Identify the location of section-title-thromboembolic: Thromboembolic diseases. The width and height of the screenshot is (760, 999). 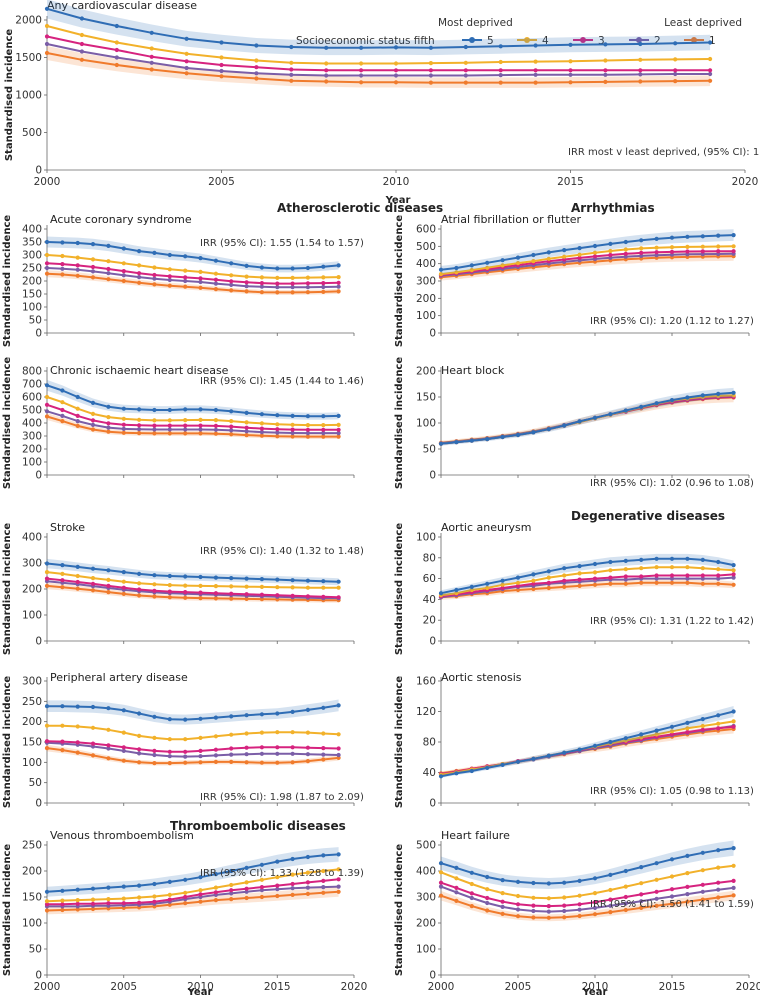
(258, 826).